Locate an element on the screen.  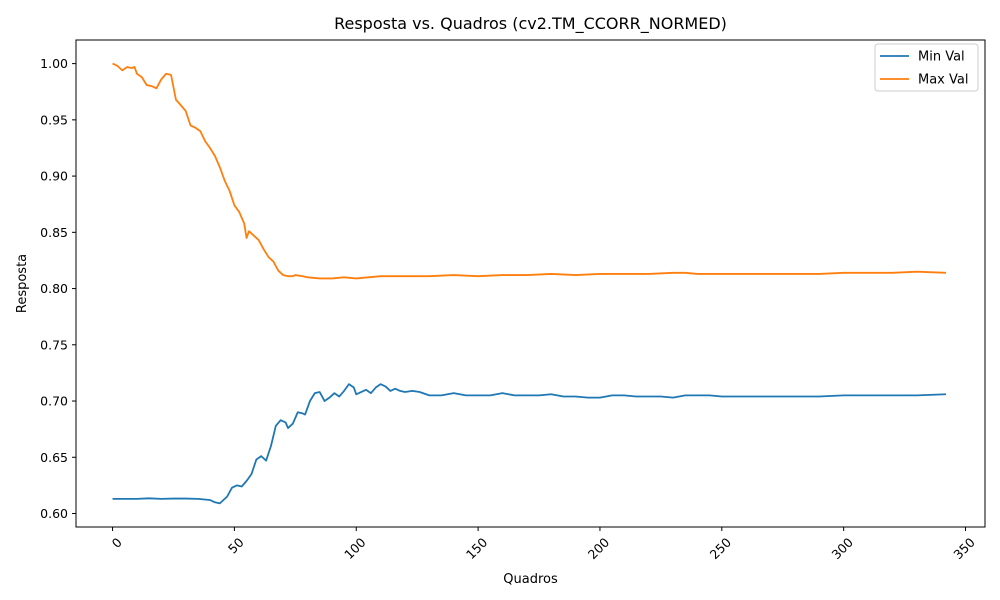
y-tick-label: 0.95 is located at coordinates (54, 119).